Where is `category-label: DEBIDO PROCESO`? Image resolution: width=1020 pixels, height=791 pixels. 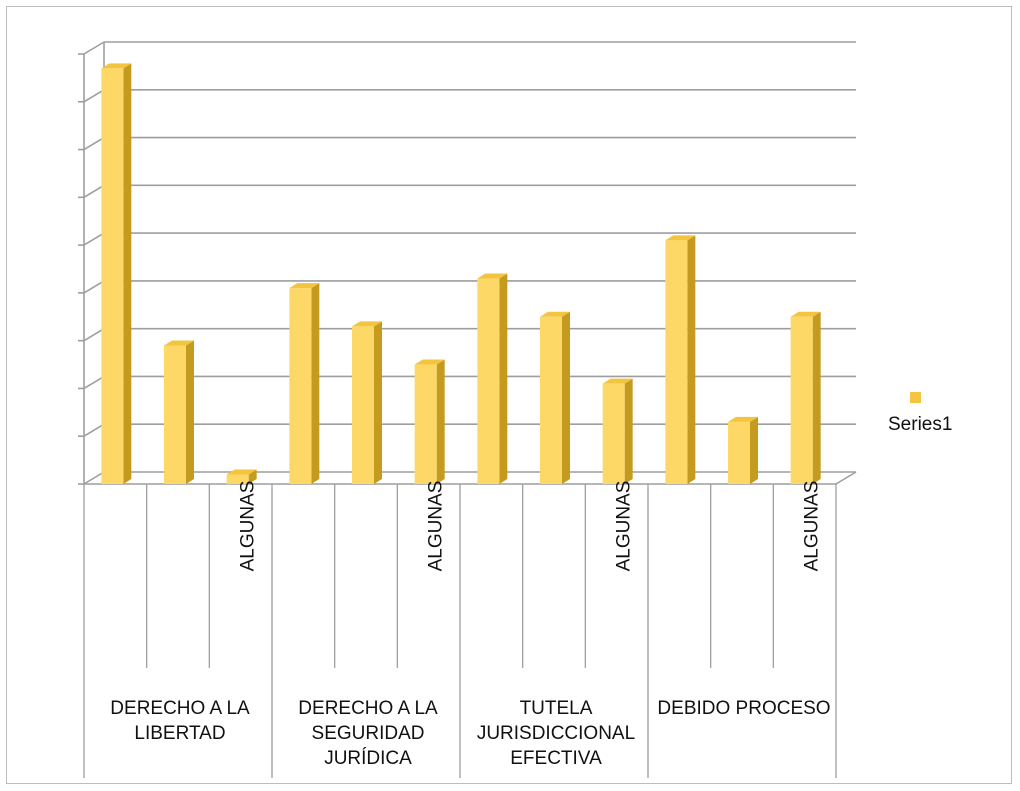
category-label: DEBIDO PROCESO is located at coordinates (744, 708).